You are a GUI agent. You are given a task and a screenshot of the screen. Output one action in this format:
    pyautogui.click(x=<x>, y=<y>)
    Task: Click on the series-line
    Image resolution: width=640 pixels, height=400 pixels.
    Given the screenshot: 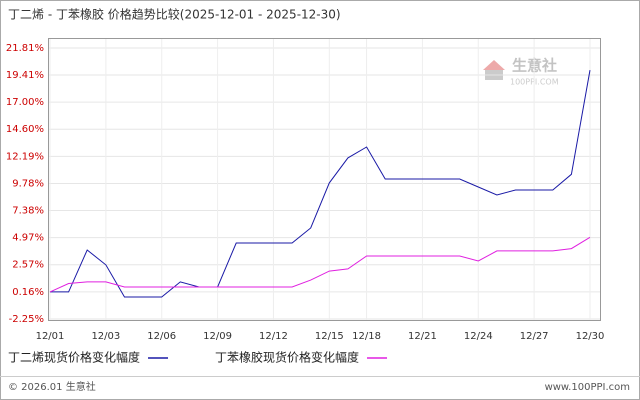 What is the action you would take?
    pyautogui.click(x=320, y=264)
    